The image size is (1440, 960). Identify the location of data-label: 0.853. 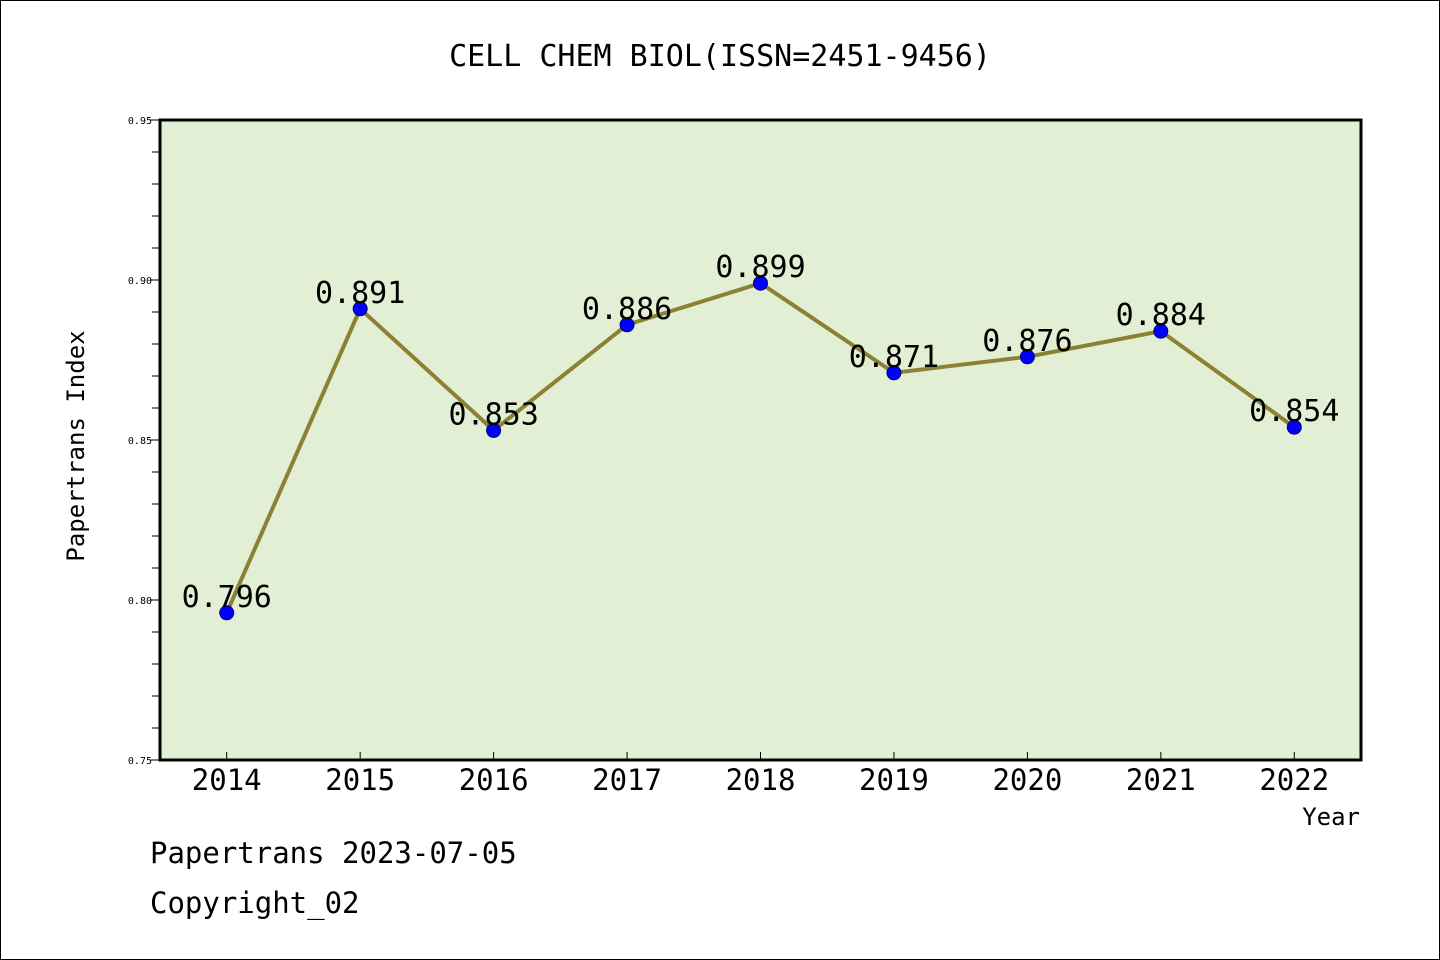
(493, 414).